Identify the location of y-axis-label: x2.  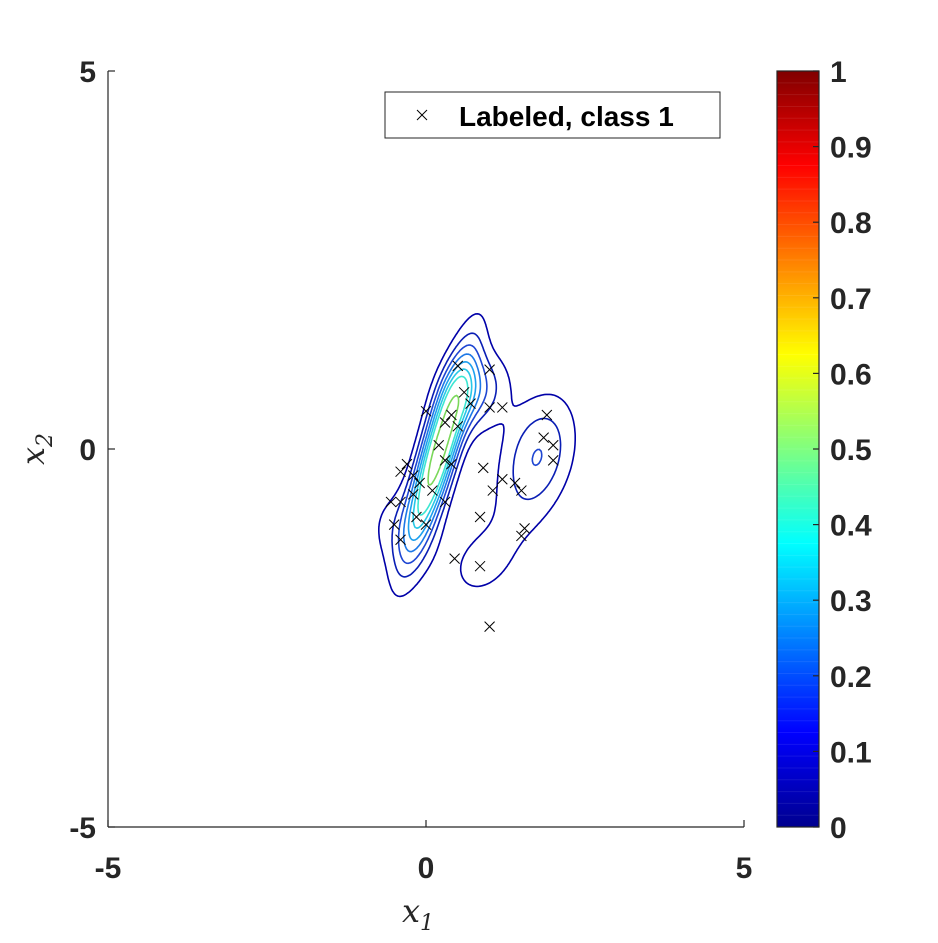
(36, 449).